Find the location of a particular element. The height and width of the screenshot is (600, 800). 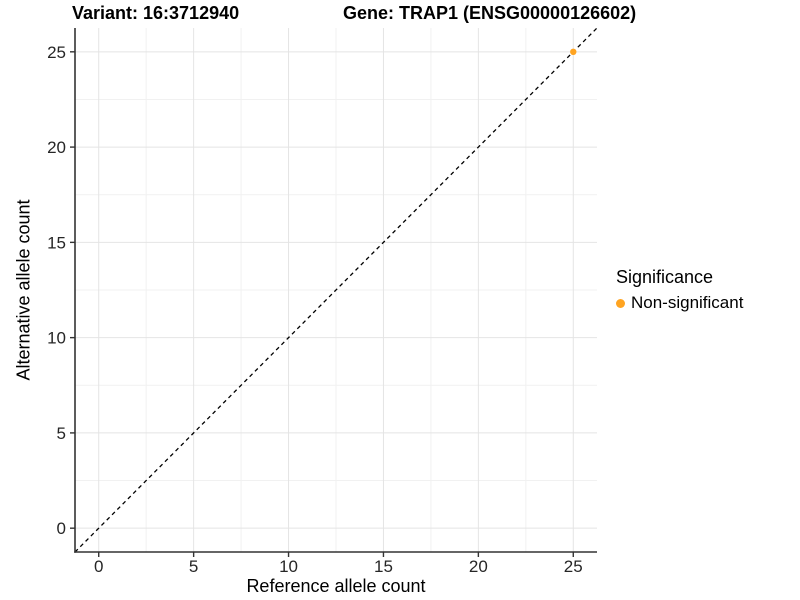

x-axis-title: Reference allele count is located at coordinates (336, 586).